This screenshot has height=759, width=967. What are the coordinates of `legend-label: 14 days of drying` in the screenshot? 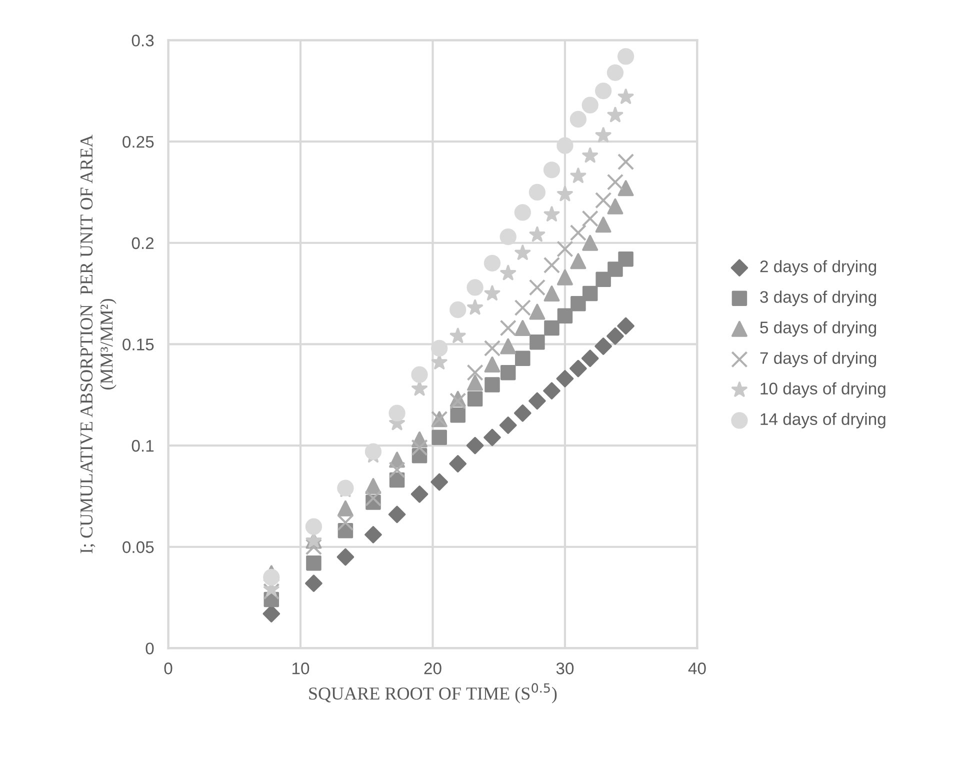 It's located at (823, 420).